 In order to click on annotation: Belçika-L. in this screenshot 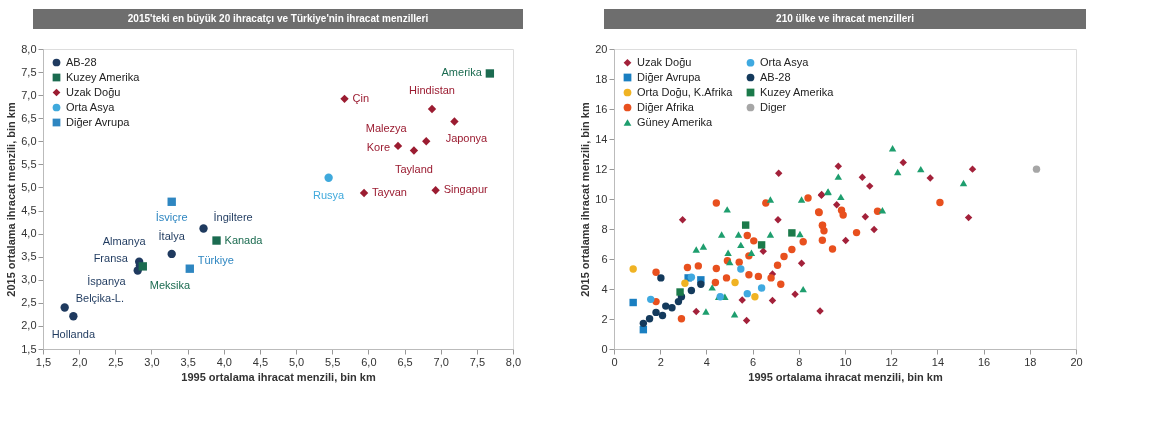, I will do `click(99, 298)`.